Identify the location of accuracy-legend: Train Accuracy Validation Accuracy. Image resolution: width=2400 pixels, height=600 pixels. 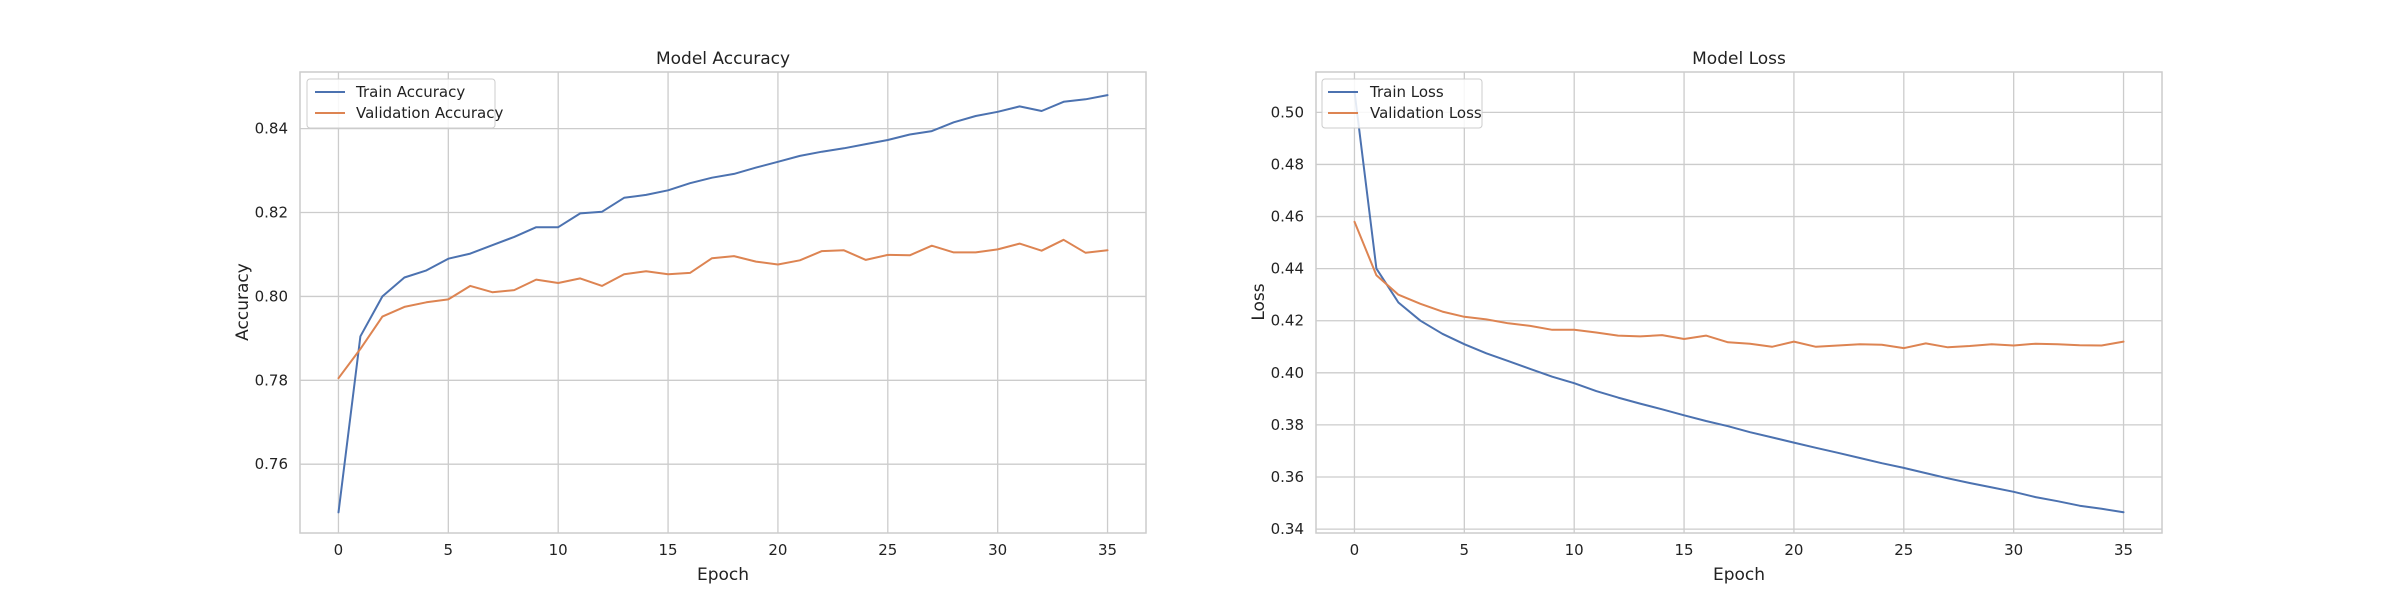
(404, 103).